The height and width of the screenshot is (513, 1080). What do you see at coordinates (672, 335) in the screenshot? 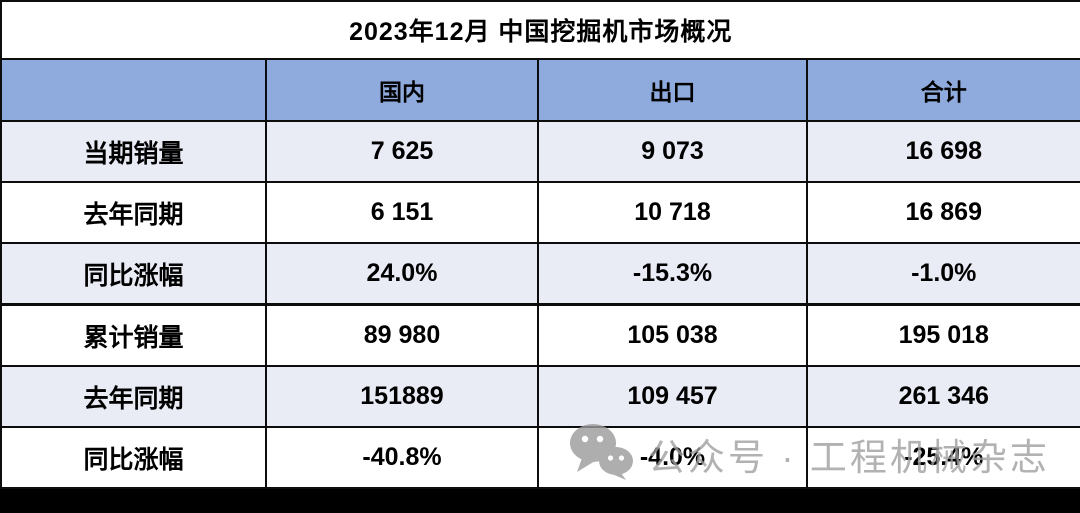
I see `cell-value: 105 038` at bounding box center [672, 335].